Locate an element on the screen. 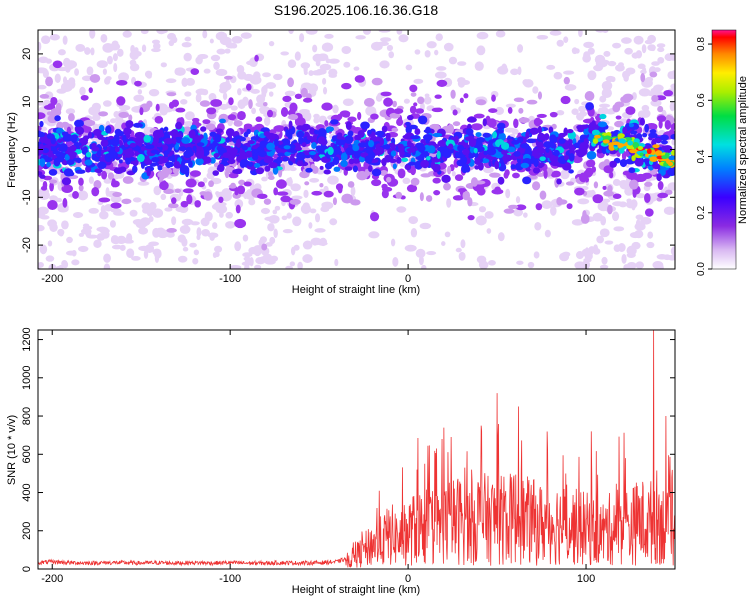 This screenshot has height=600, width=750. spectrogram-y-tick-label: 0 is located at coordinates (27, 149).